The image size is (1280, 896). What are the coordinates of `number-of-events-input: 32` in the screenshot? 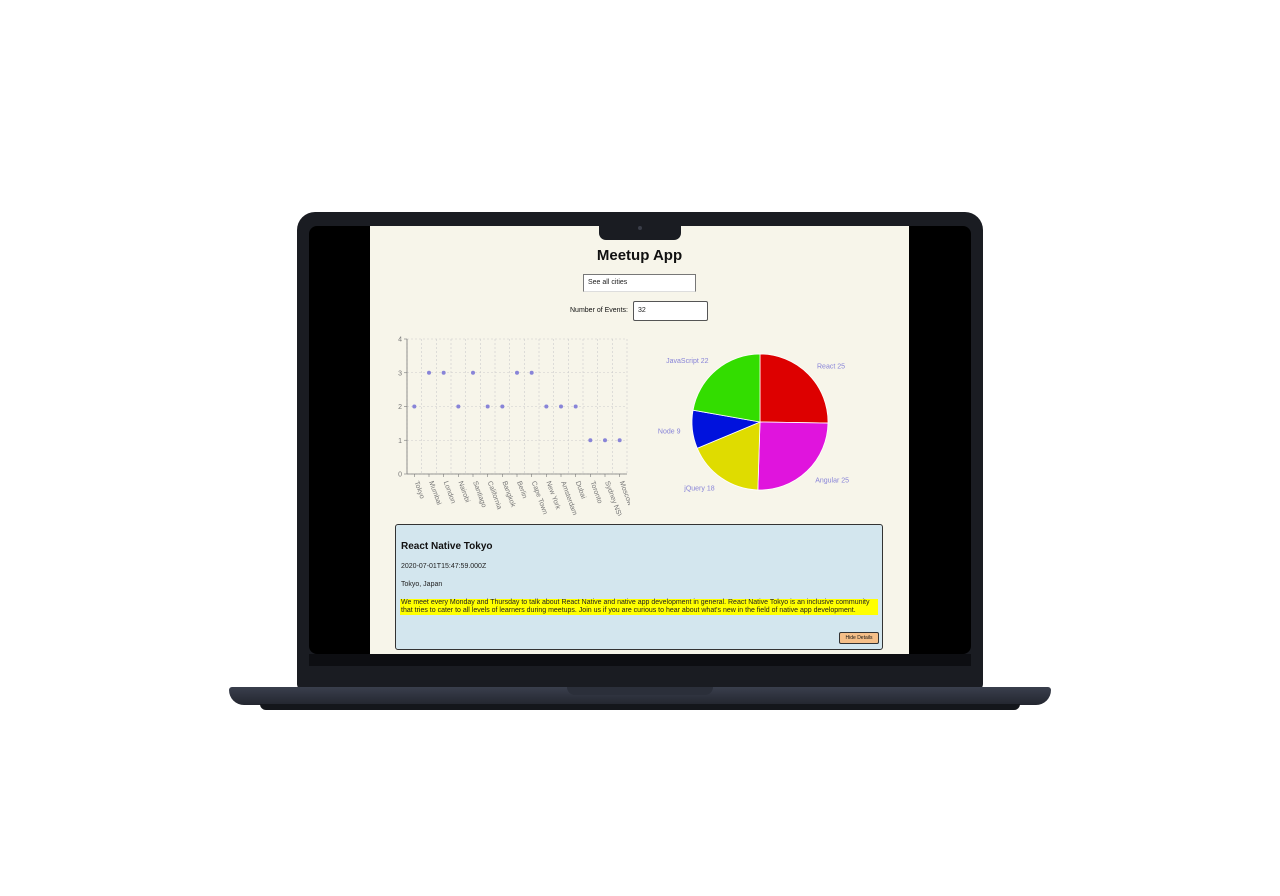 It's located at (670, 311).